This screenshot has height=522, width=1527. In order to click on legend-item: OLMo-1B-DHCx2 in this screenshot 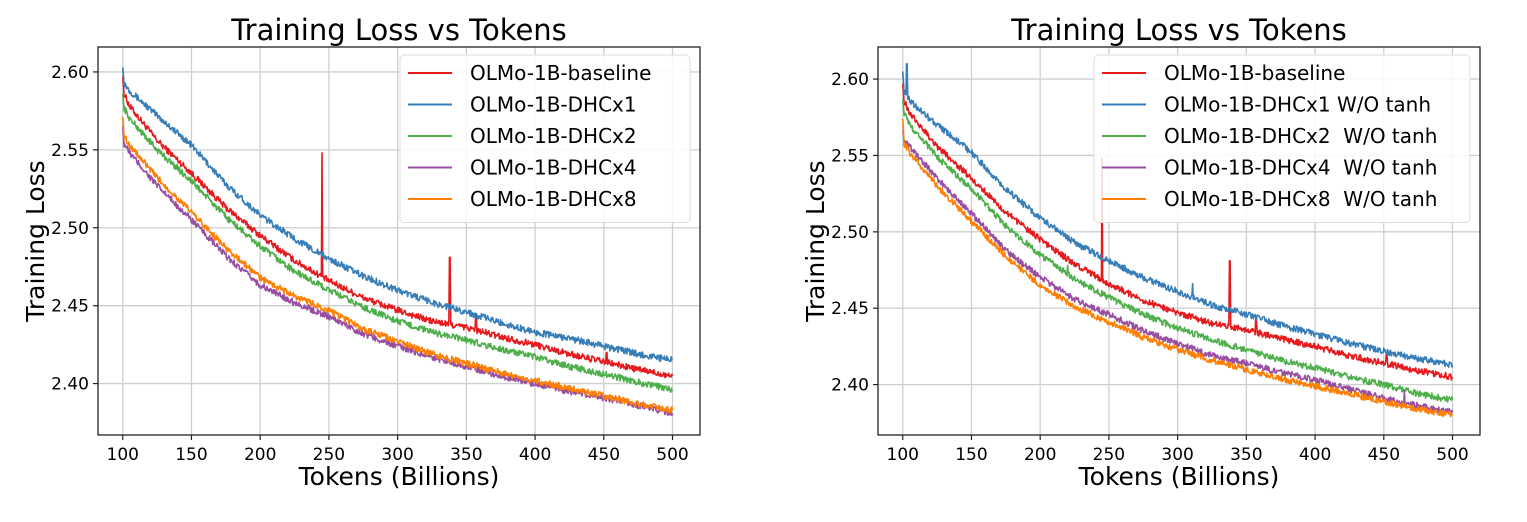, I will do `click(522, 136)`.